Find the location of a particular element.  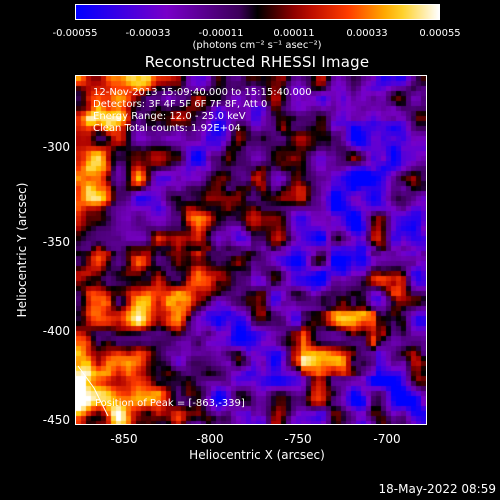

info-time-range: 12-Nov-2013 15:09:40.000 to 15:15:40.000 is located at coordinates (202, 92).